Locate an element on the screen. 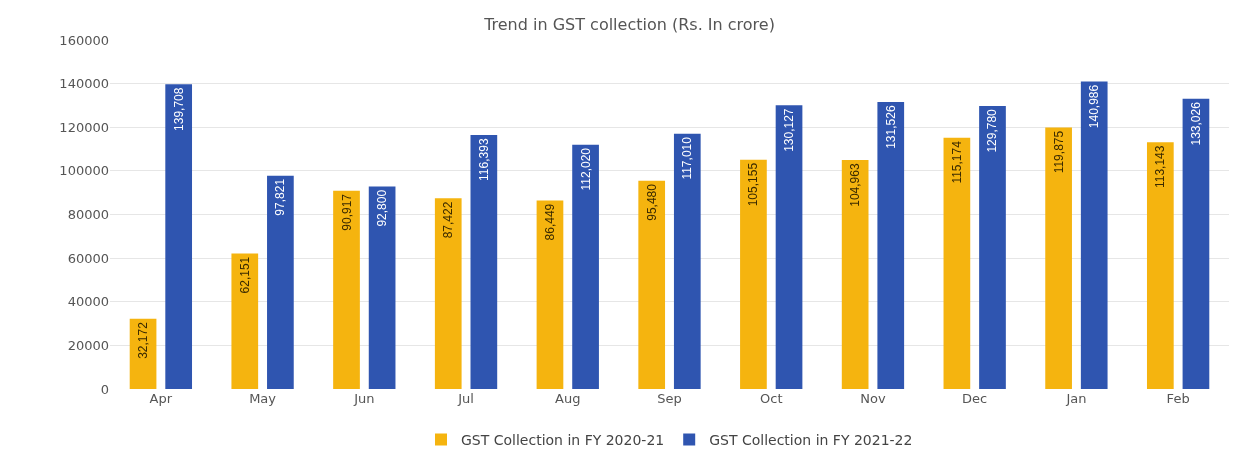 This screenshot has height=468, width=1259. x-tick-label: Nov is located at coordinates (873, 398).